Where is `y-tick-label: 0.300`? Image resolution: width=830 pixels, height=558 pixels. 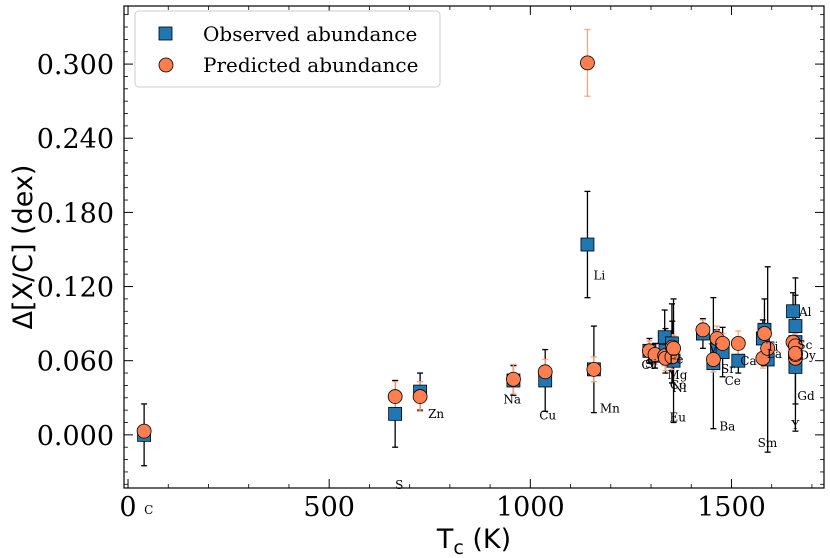
y-tick-label: 0.300 is located at coordinates (75, 65).